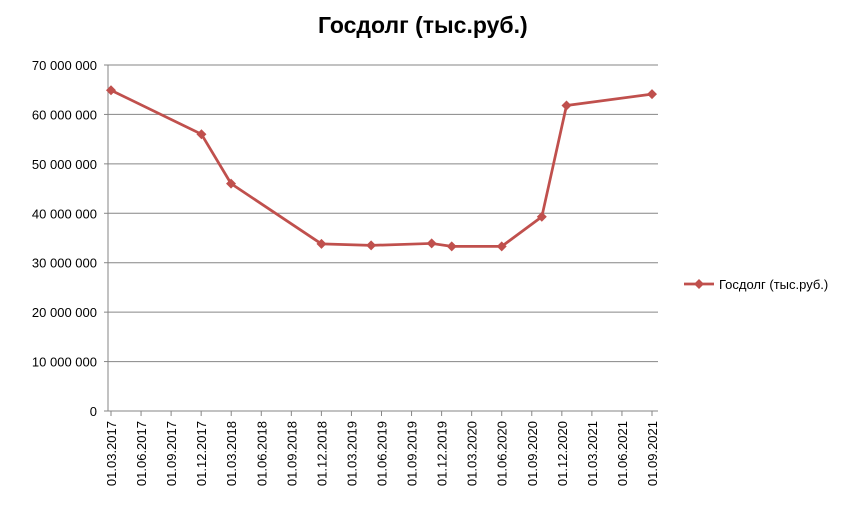  I want to click on x-tick-label: 01.06.2020, so click(502, 453).